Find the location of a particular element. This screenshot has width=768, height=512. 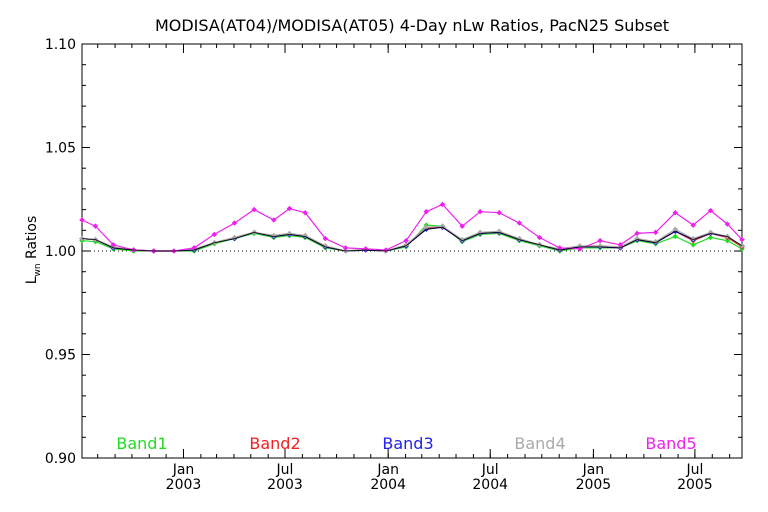

legend-item-band4: Band4 is located at coordinates (539, 443).